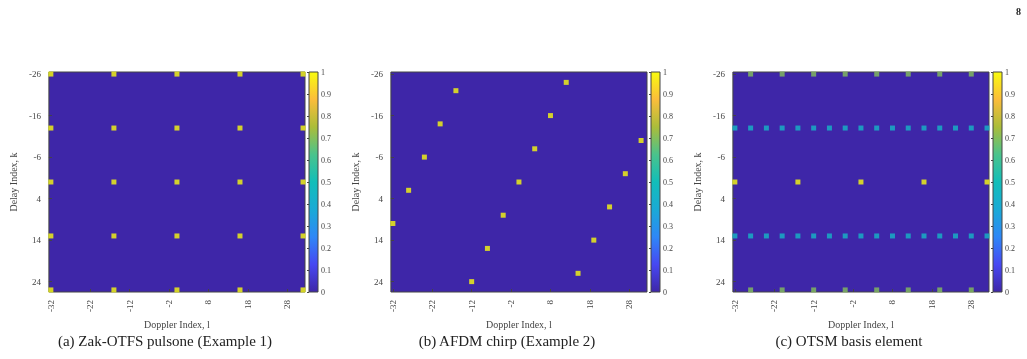  Describe the element at coordinates (323, 292) in the screenshot. I see `color-bar-label: 0` at that location.